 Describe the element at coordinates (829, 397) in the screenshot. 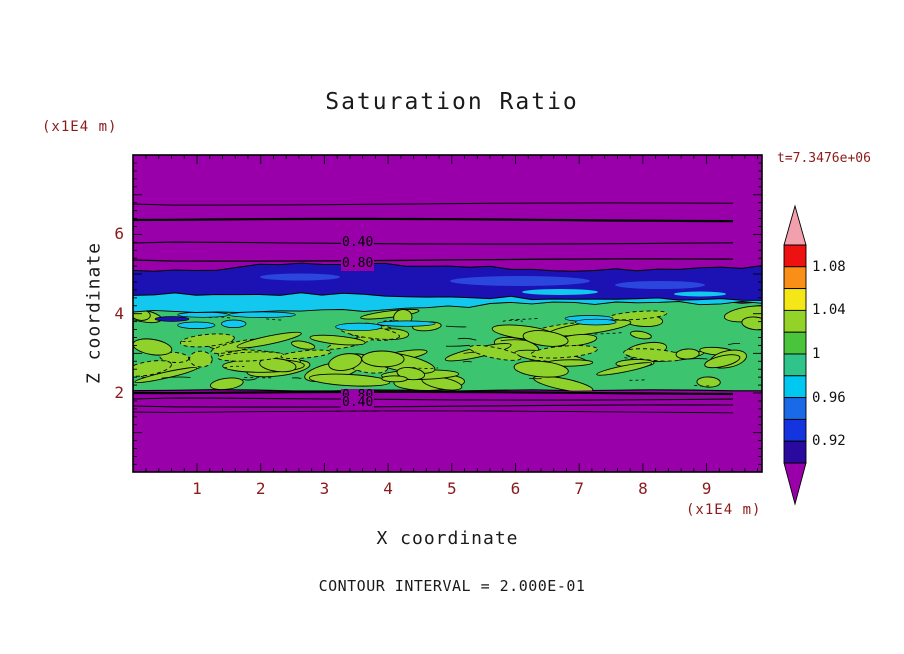

I see `colorbar-tick-label: 0.96` at that location.